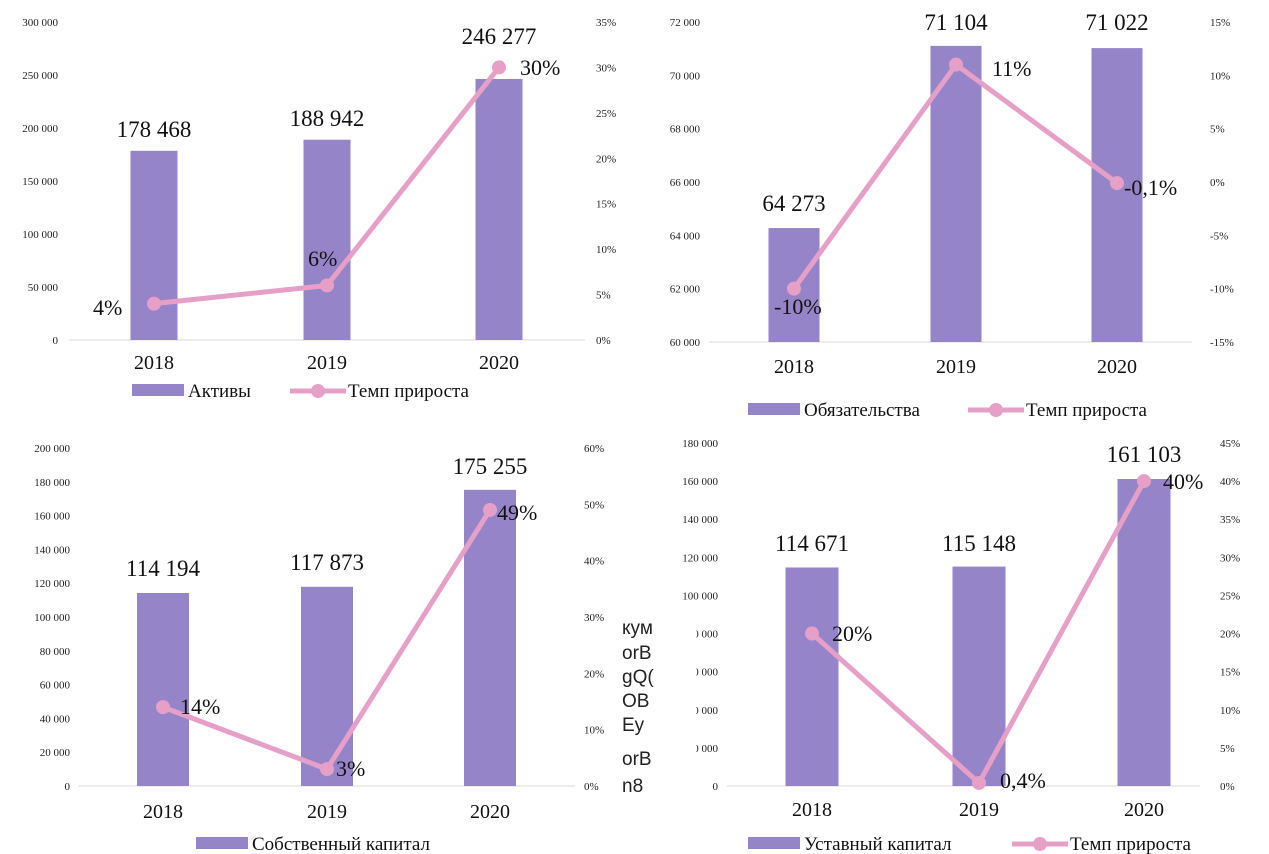 Image resolution: width=1269 pixels, height=854 pixels. Describe the element at coordinates (659, 700) in the screenshot. I see `stray-text-fragments: кум orB gQ(OB Ey orB n8` at that location.